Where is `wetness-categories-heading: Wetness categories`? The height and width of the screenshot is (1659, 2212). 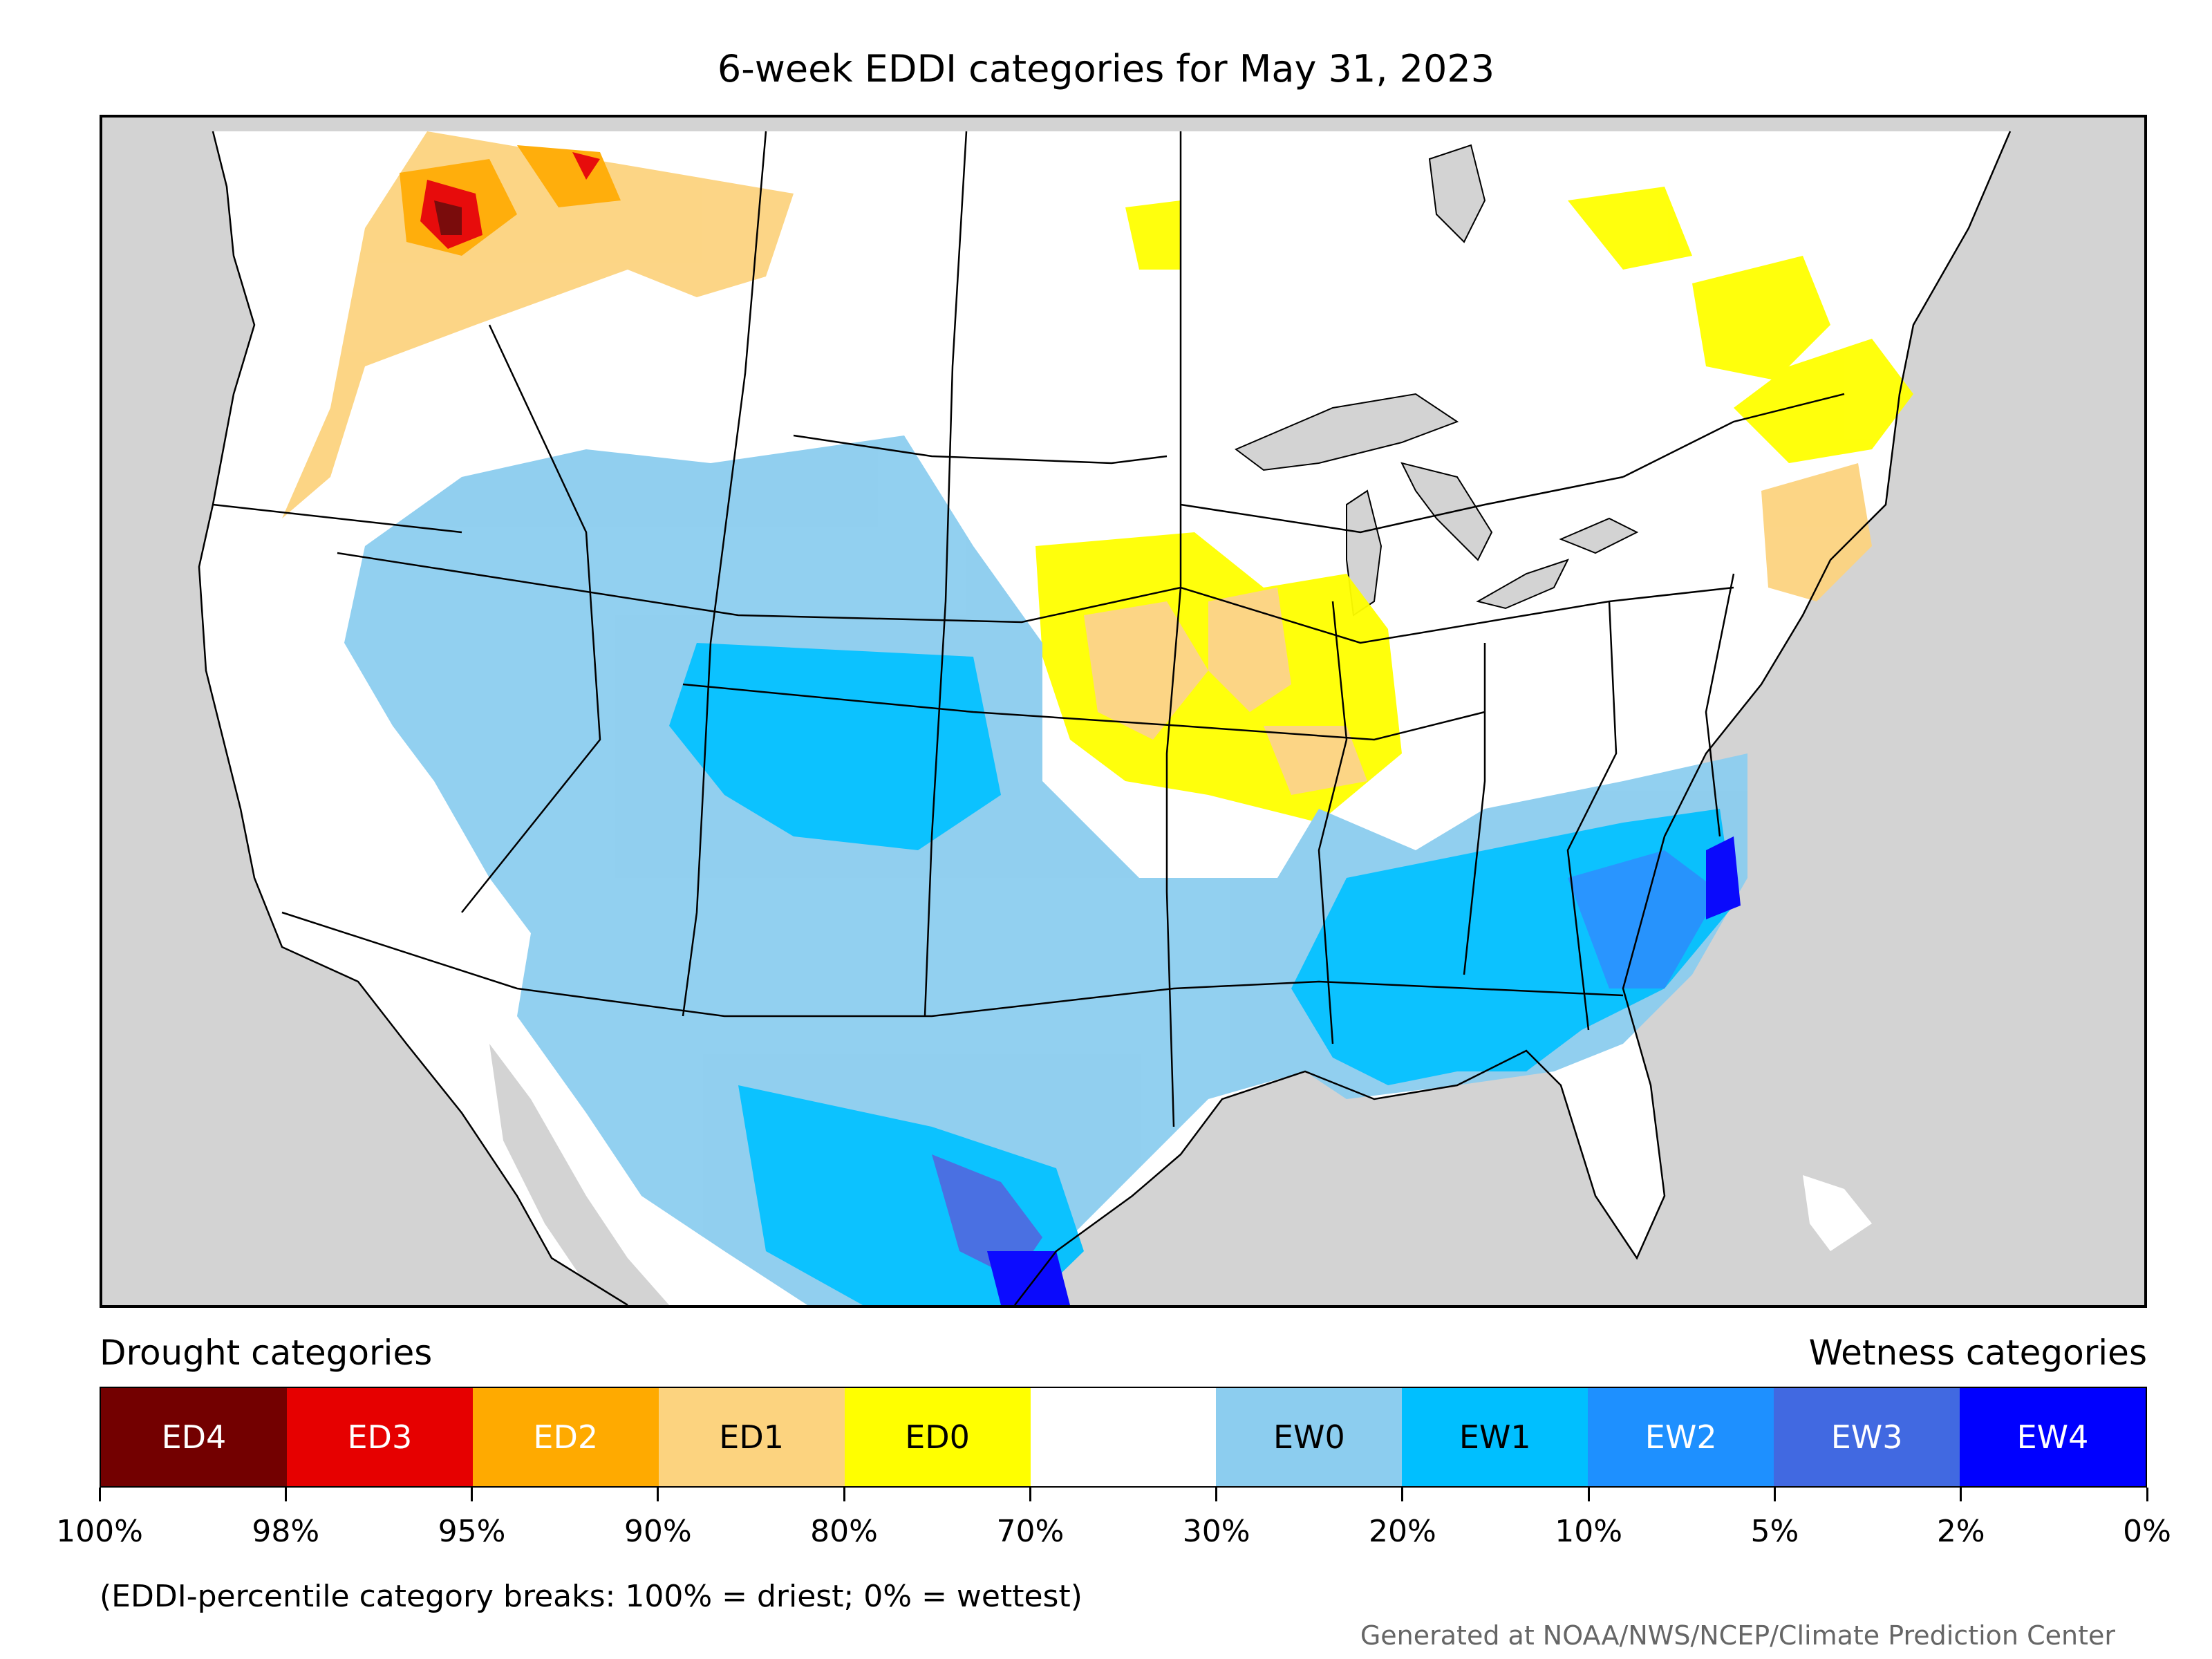
wetness-categories-heading: Wetness categories is located at coordinates (1977, 1353).